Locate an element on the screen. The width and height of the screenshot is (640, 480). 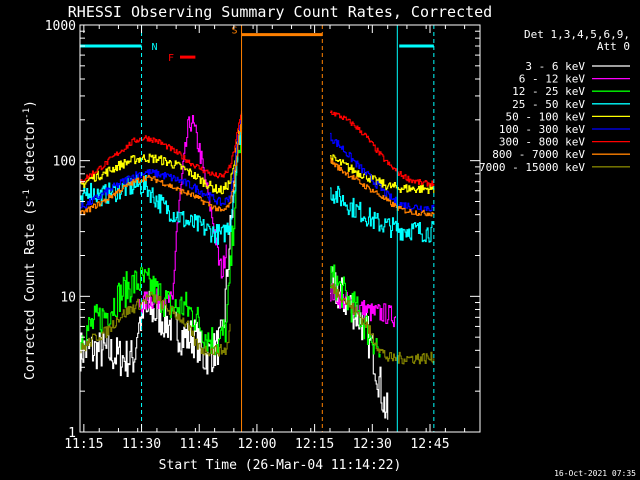
y-tick-label-3: 1000 is located at coordinates (60, 26).